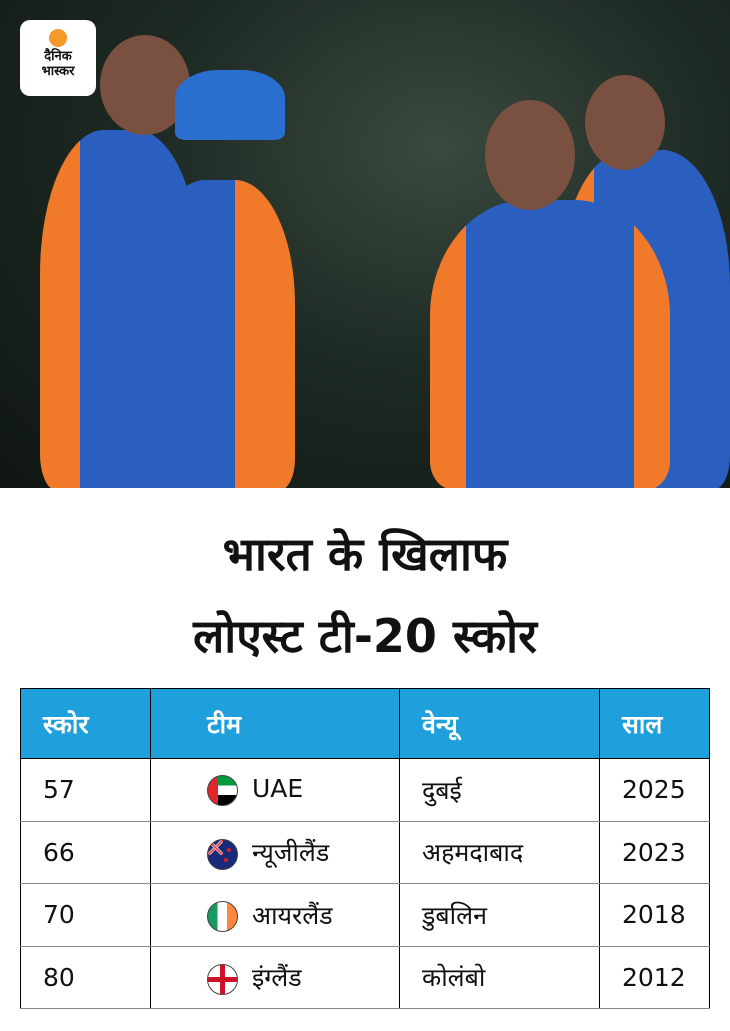  Describe the element at coordinates (654, 723) in the screenshot. I see `header-year: साल` at that location.